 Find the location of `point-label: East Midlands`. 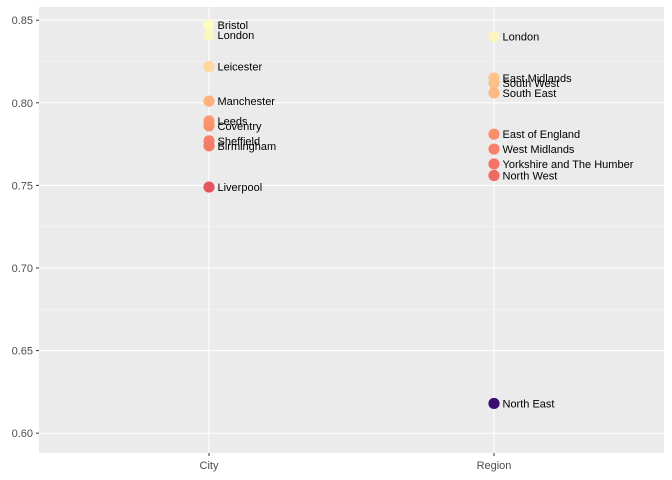

point-label: East Midlands is located at coordinates (538, 79).